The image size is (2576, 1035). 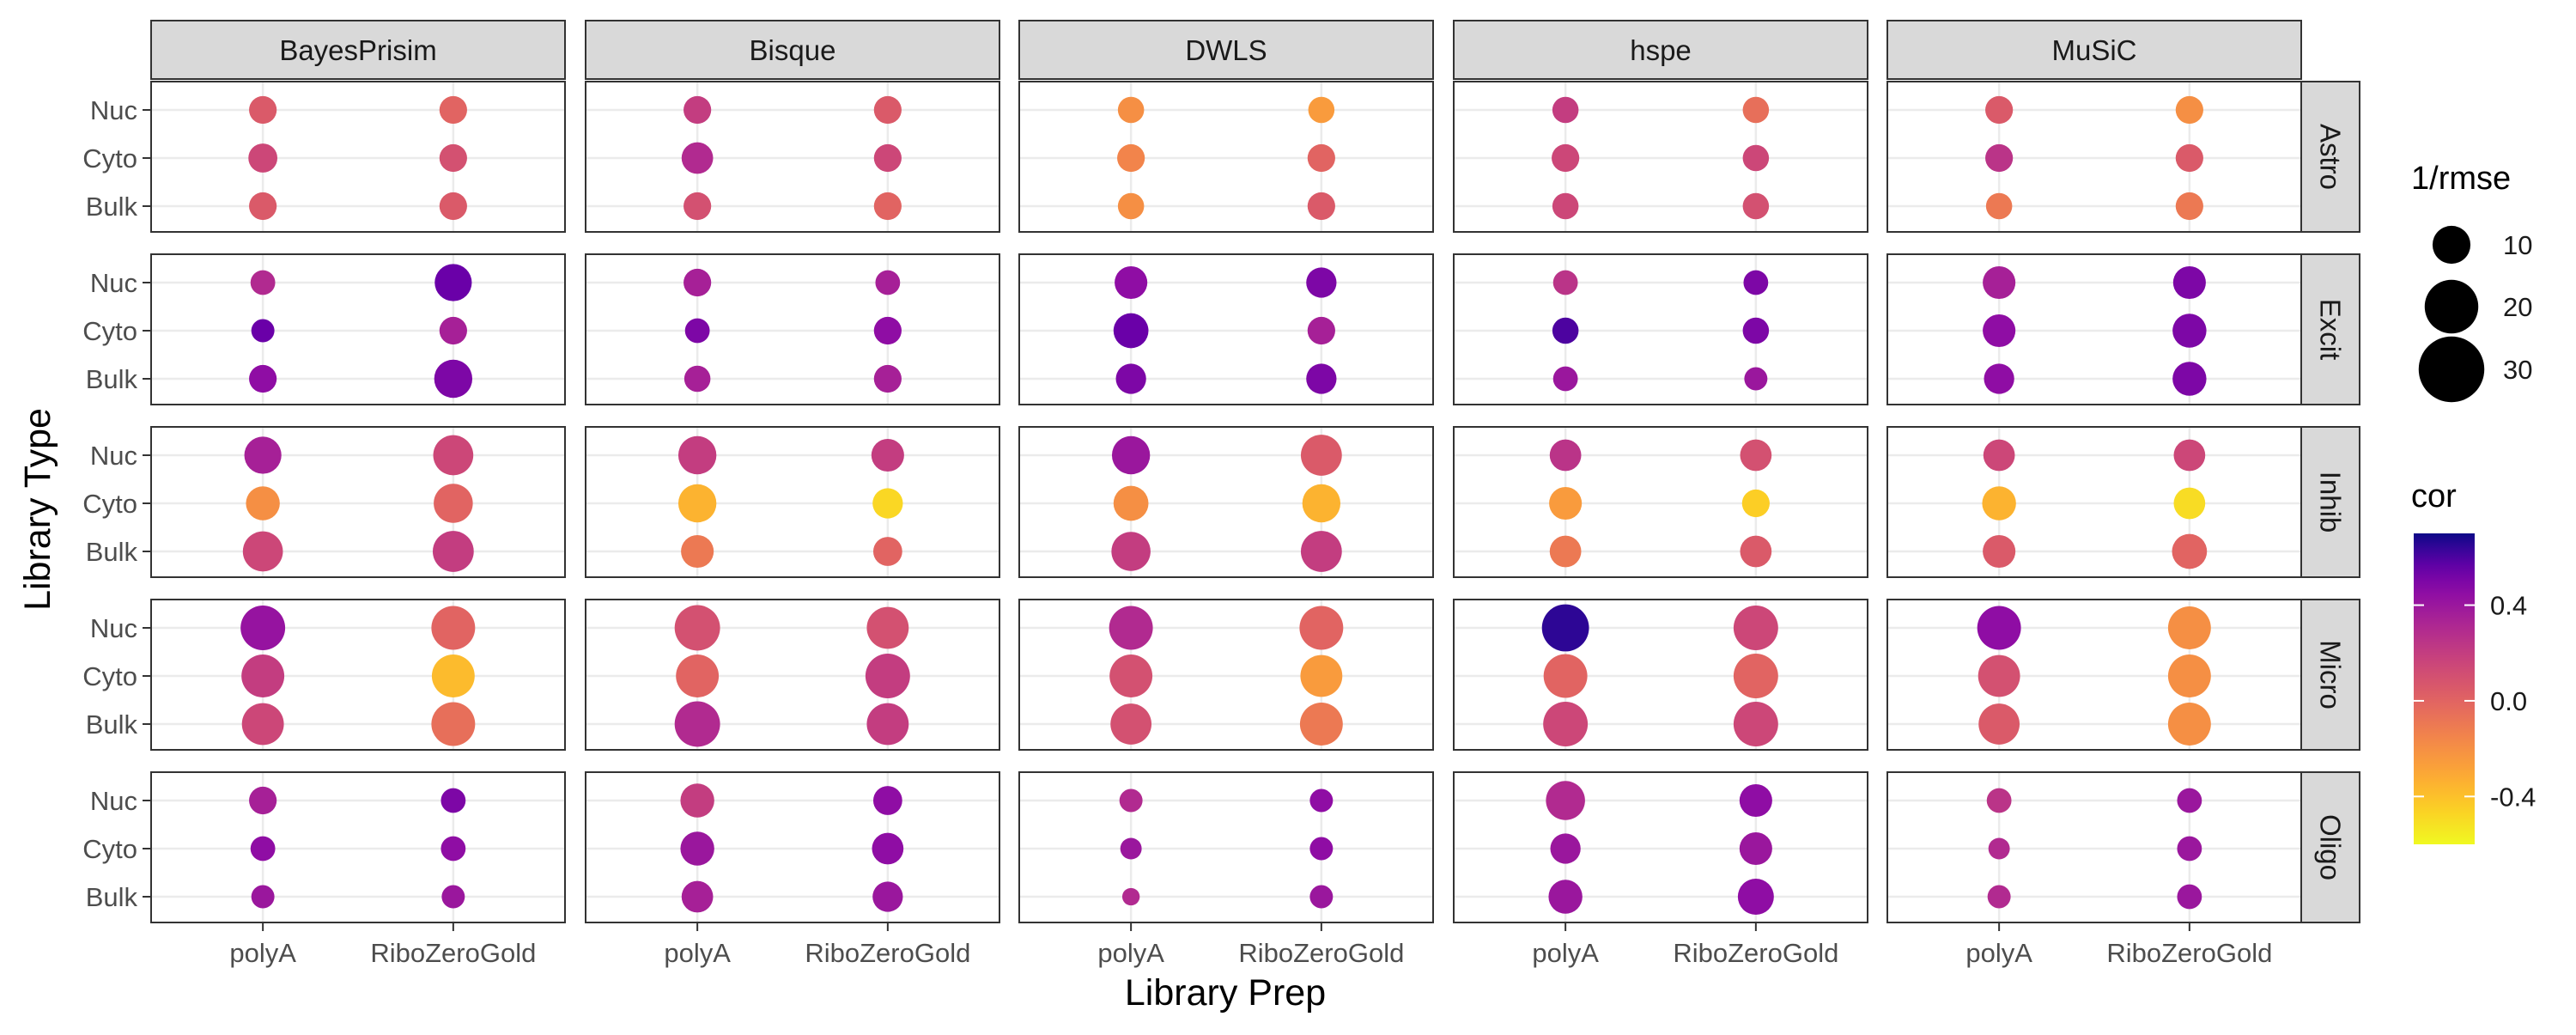 What do you see at coordinates (2473, 502) in the screenshot?
I see `legend-layer: 1/rmse 10 20 30 cor 0.4 0.0 -0.4` at bounding box center [2473, 502].